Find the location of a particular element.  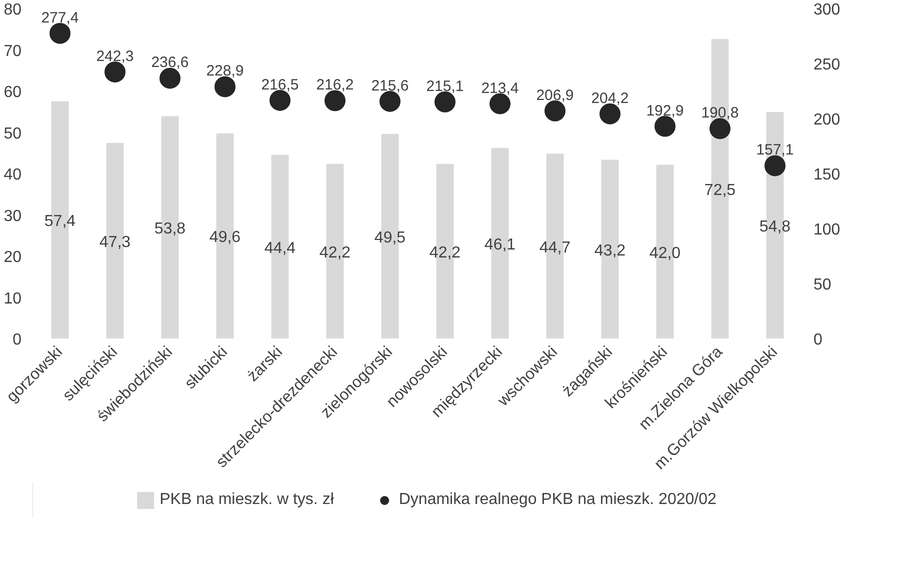

y2-tick-label: 250 is located at coordinates (827, 65).